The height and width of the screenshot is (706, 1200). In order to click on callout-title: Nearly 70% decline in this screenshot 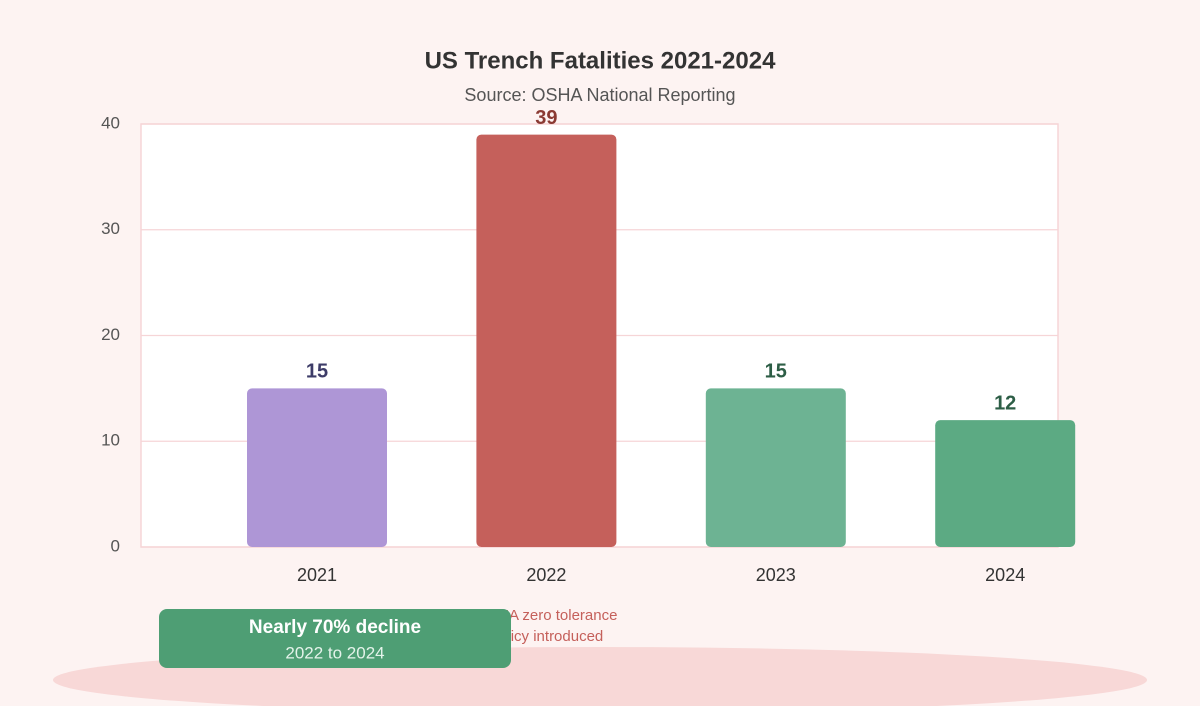, I will do `click(335, 627)`.